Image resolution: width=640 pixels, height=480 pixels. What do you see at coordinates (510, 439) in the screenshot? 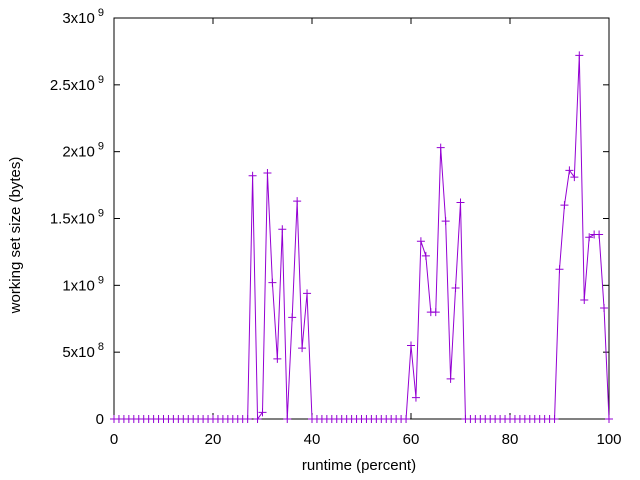
I see `x-tick-label: 80` at bounding box center [510, 439].